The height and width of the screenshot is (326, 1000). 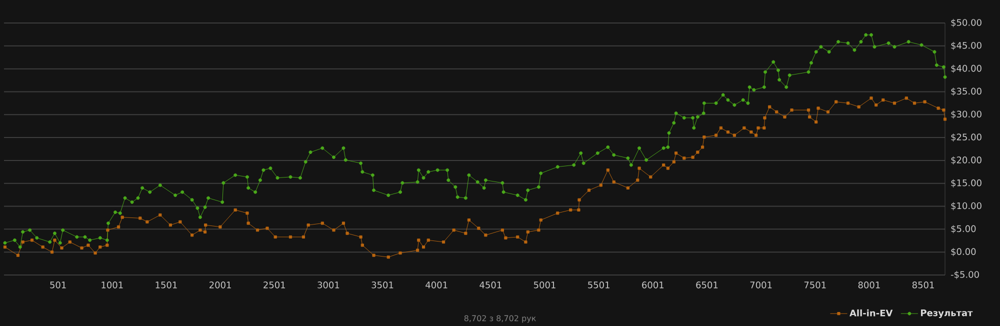 What do you see at coordinates (329, 285) in the screenshot?
I see `x-tick-label: 3001` at bounding box center [329, 285].